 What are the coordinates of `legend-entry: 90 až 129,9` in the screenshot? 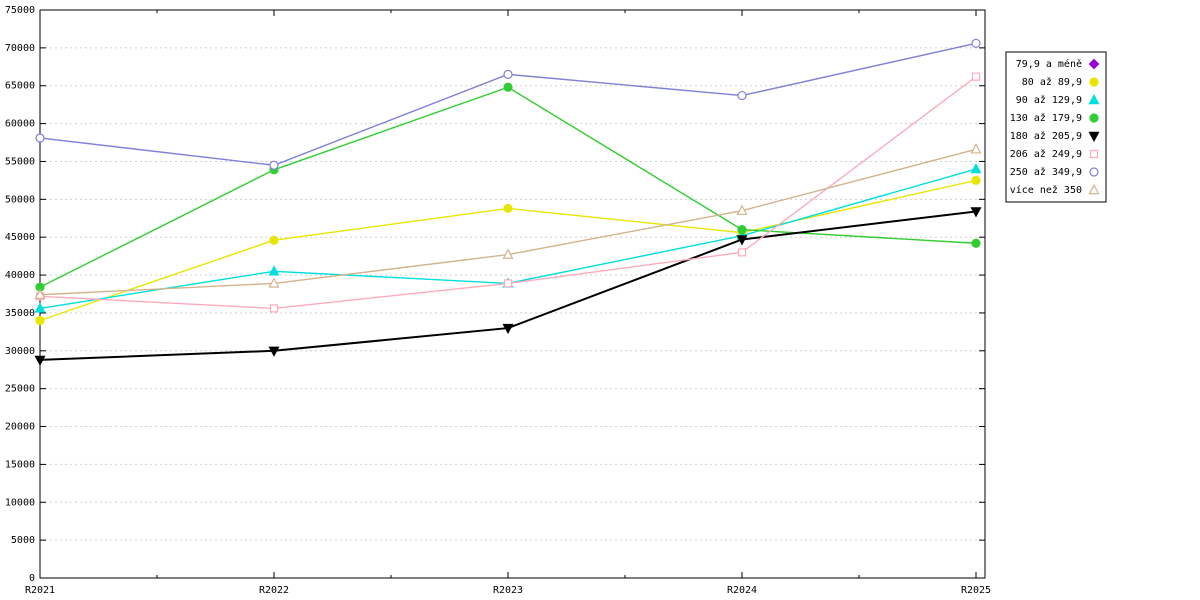 It's located at (1058, 99).